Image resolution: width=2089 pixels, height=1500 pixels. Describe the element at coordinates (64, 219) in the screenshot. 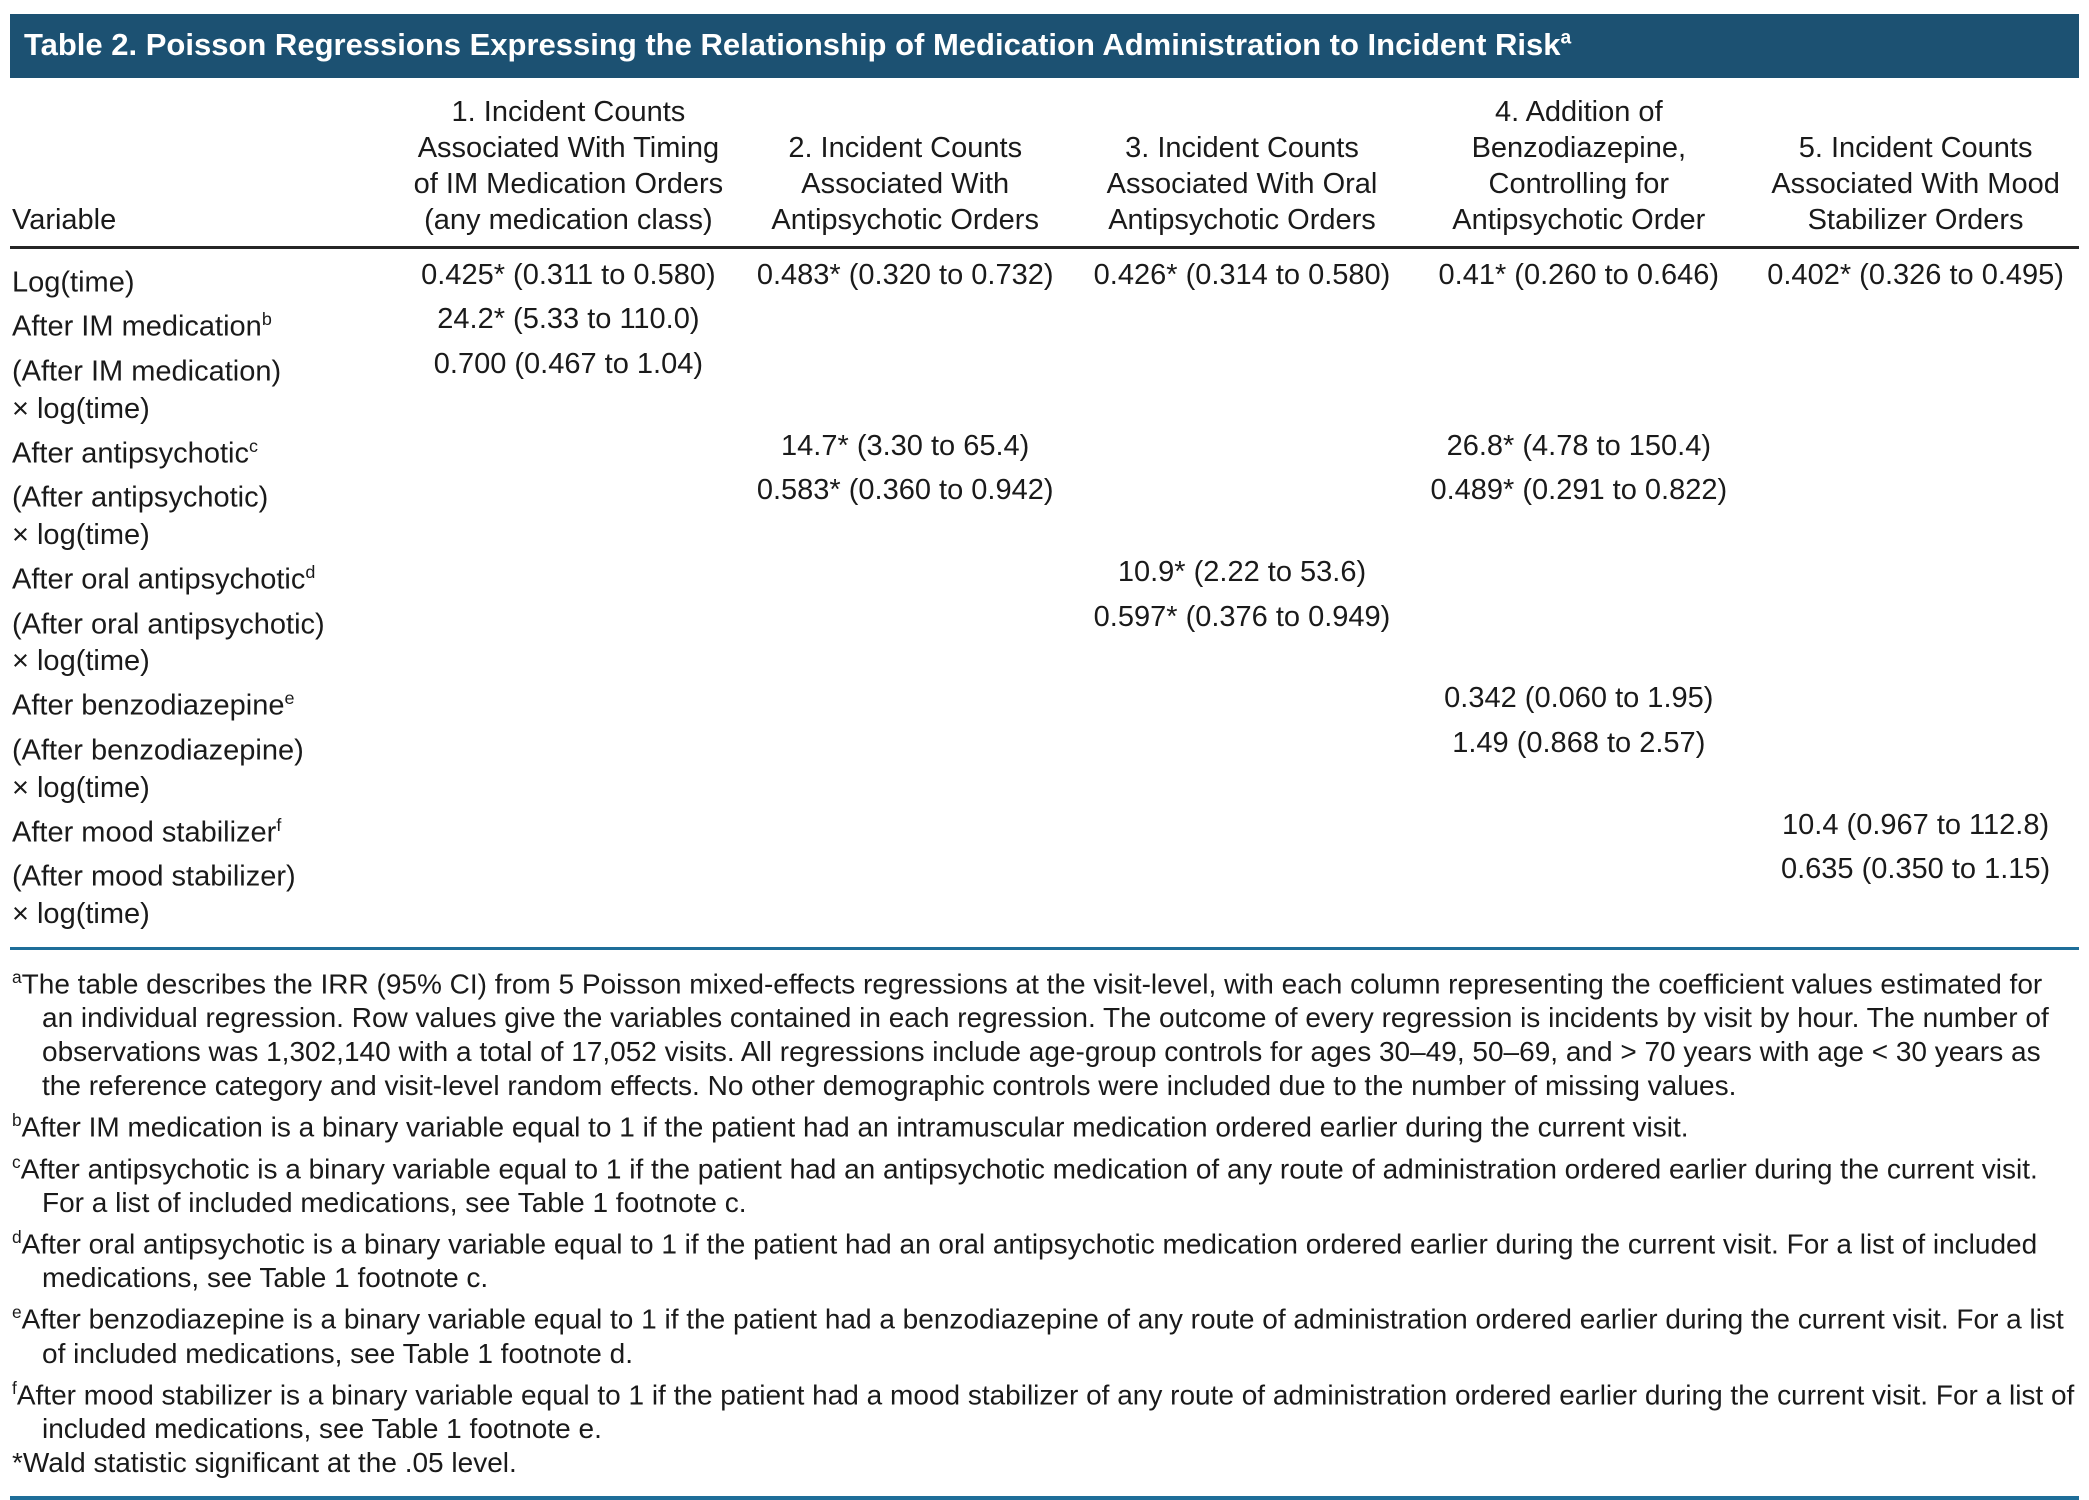

I see `column-header-variable: Variable` at that location.